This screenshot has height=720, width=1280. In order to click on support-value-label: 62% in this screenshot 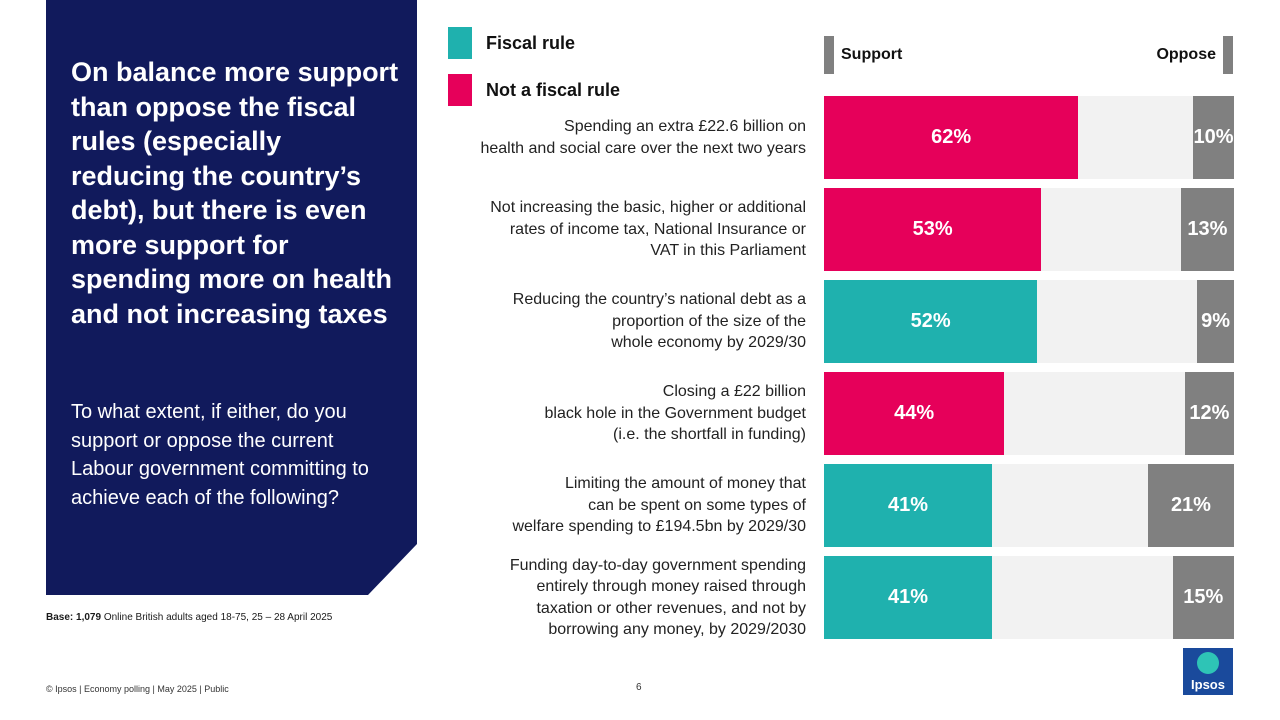, I will do `click(951, 137)`.